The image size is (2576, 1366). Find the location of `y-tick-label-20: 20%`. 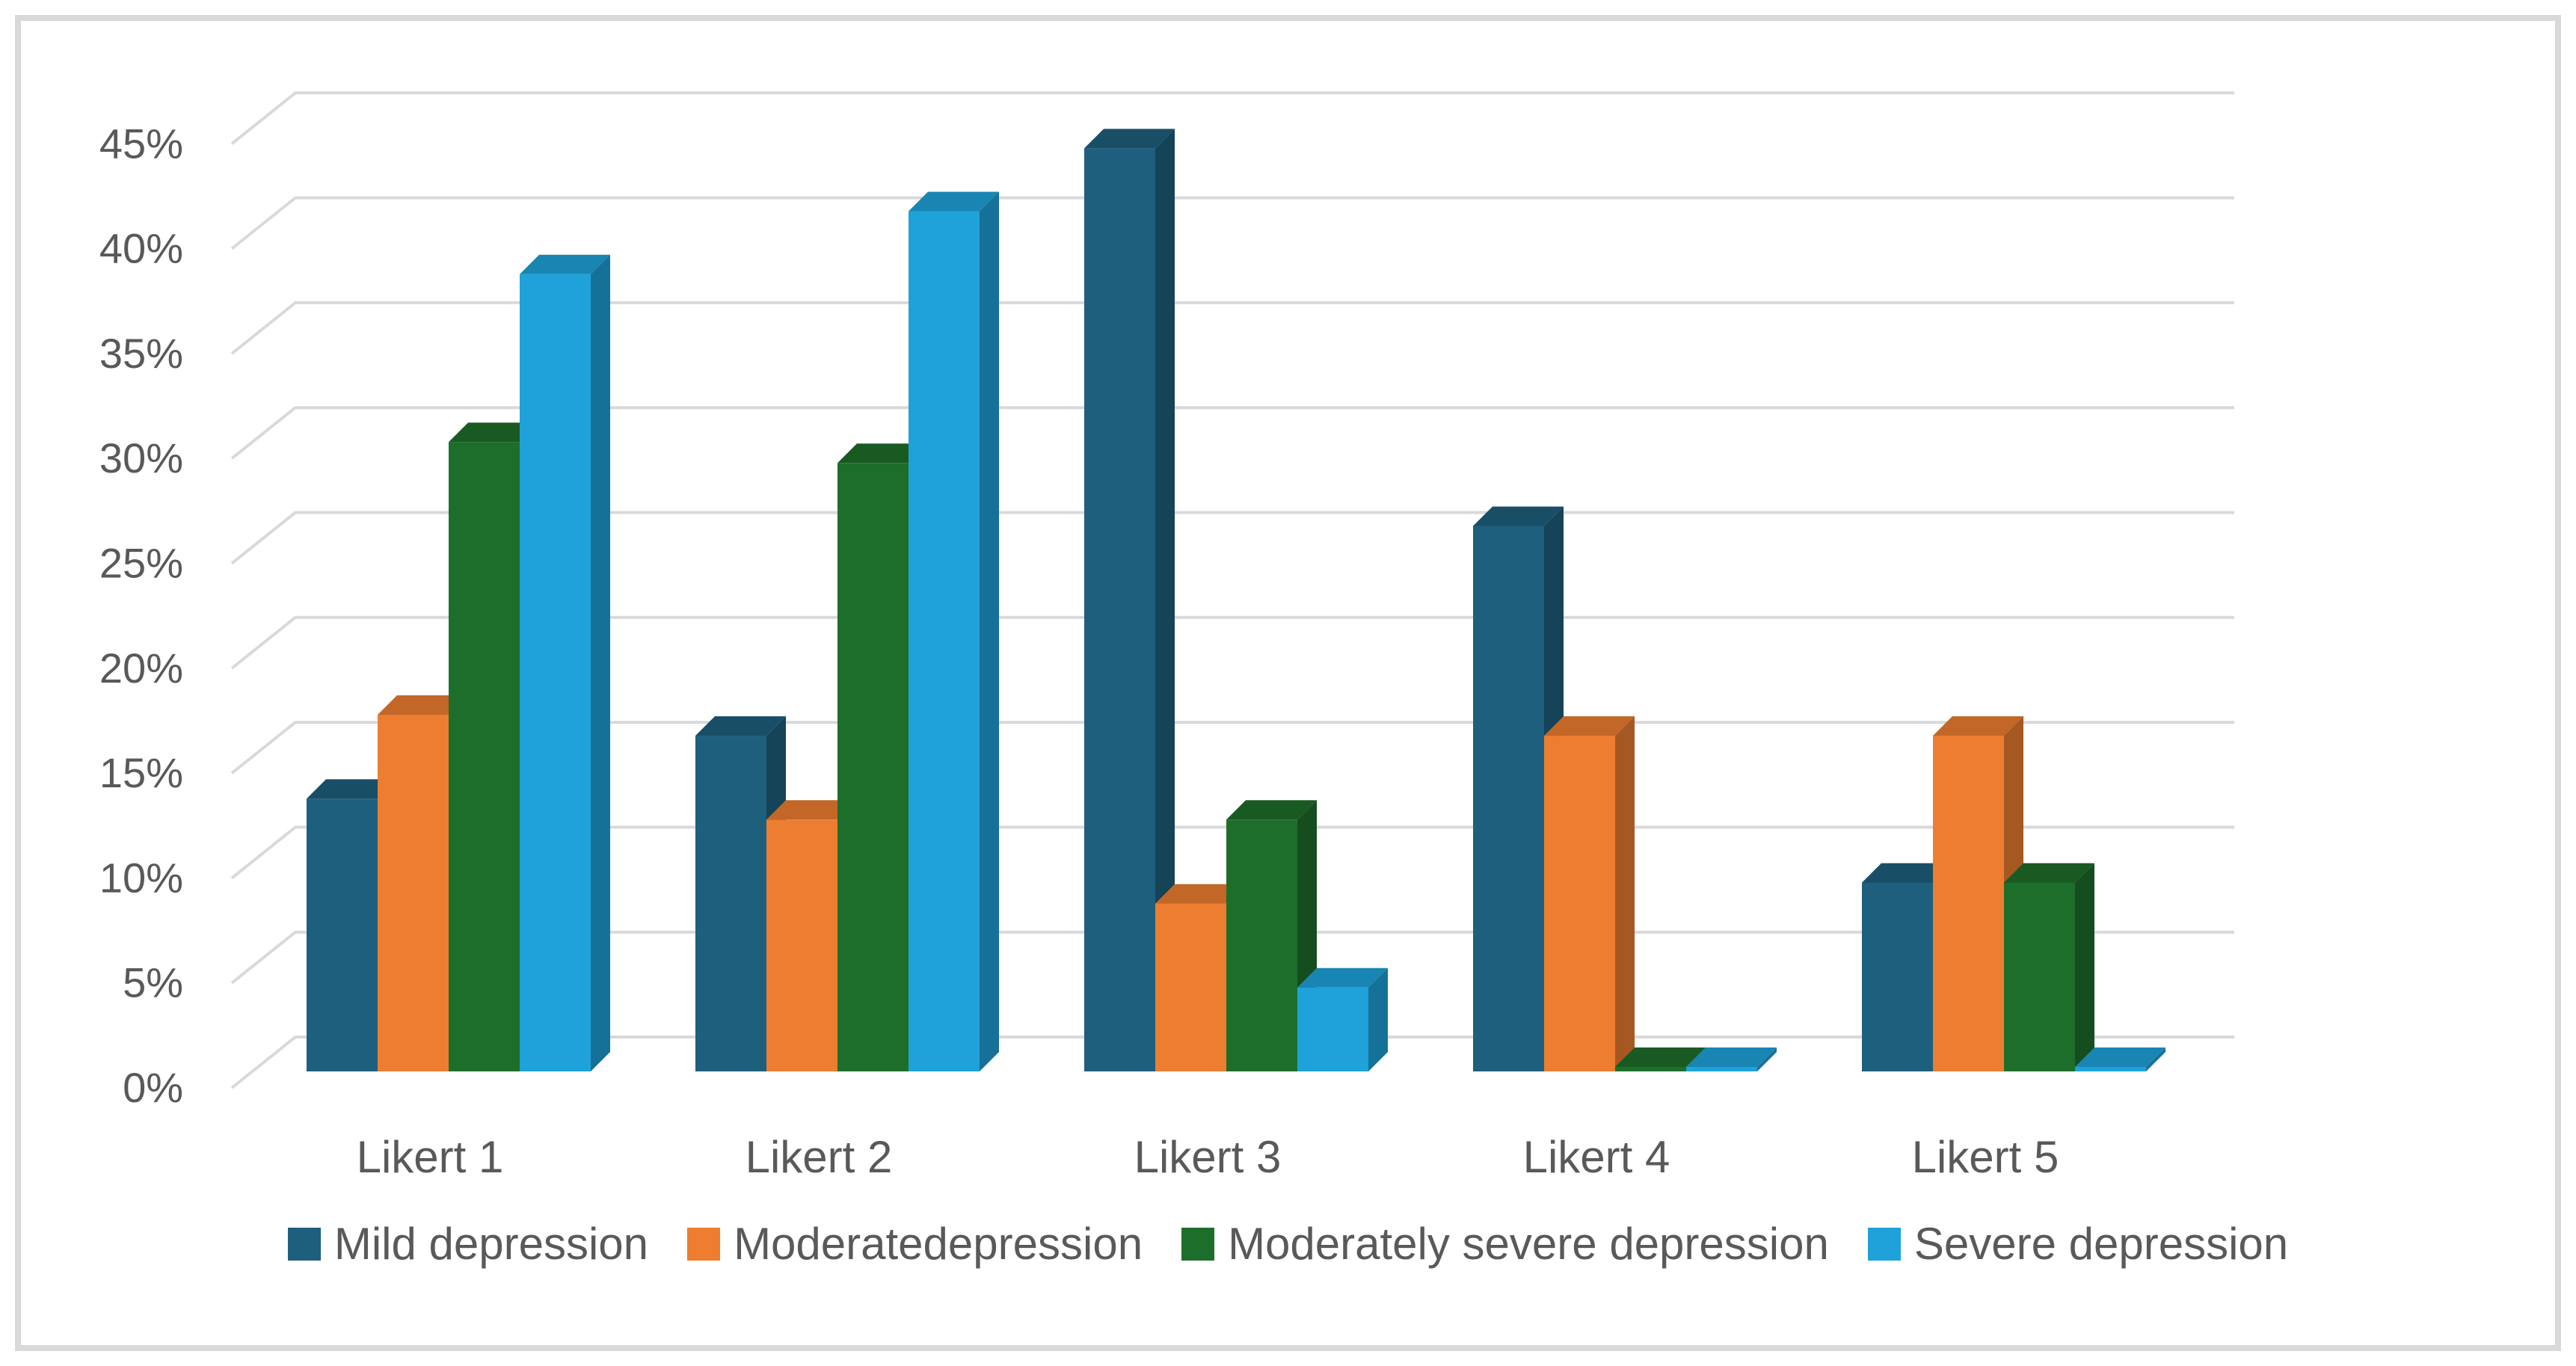

y-tick-label-20: 20% is located at coordinates (141, 668).